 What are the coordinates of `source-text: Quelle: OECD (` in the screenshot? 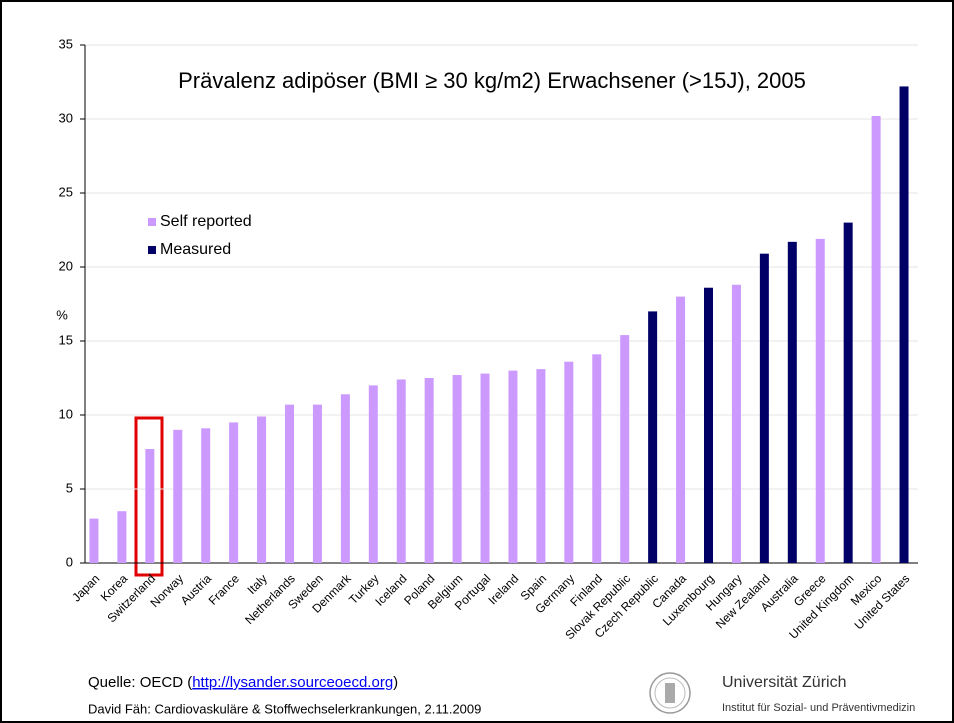 It's located at (140, 682).